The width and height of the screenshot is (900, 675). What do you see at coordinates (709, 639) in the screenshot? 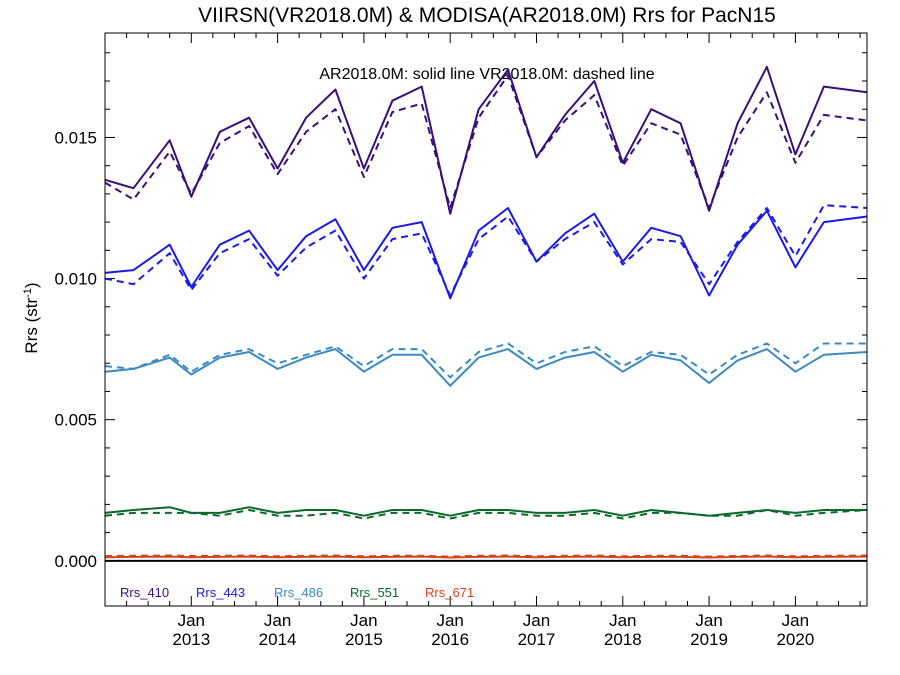
I see `x-tick-year: 2019` at bounding box center [709, 639].